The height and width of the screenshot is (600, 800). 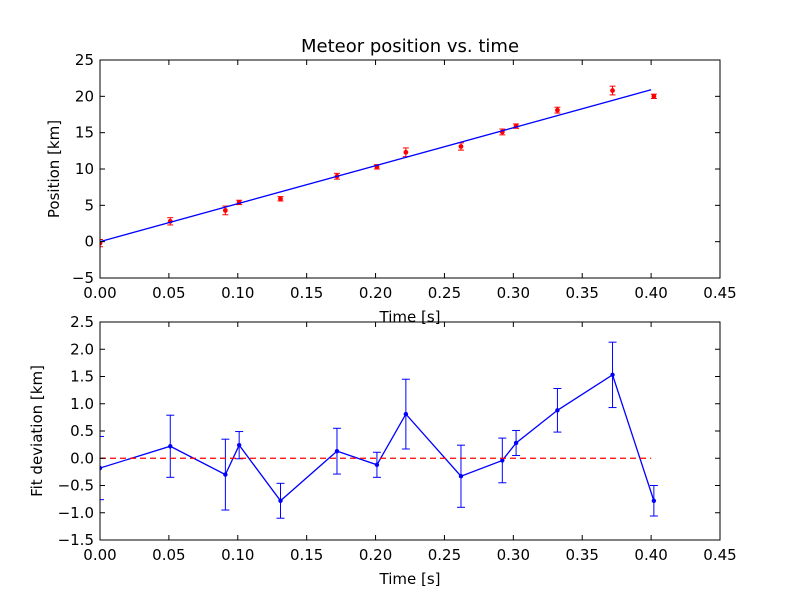 What do you see at coordinates (650, 555) in the screenshot?
I see `deviation-x-tick-label: 0.40` at bounding box center [650, 555].